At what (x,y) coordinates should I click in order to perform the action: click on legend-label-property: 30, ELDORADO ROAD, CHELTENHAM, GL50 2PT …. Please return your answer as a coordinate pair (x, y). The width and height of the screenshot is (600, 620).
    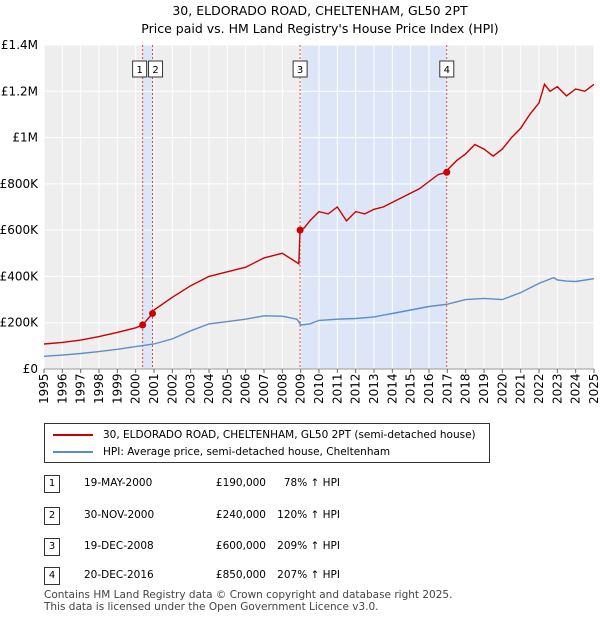
    Looking at the image, I should click on (289, 435).